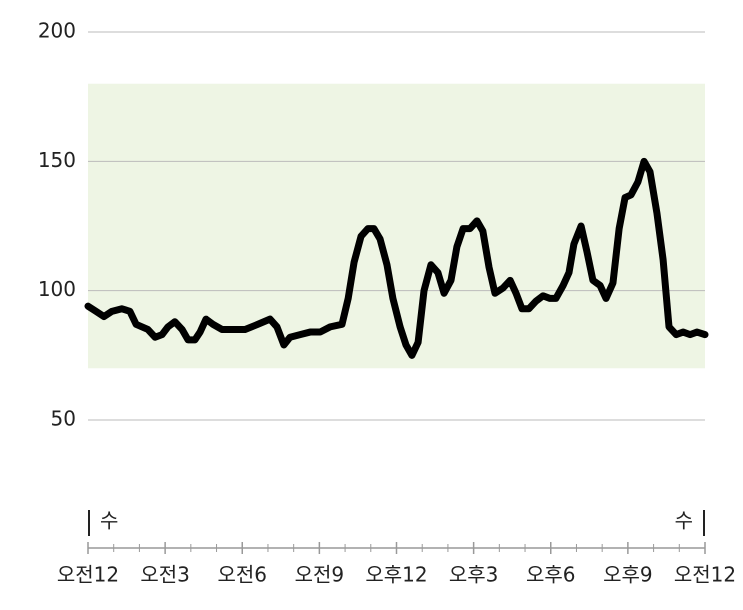 The image size is (743, 610). What do you see at coordinates (57, 31) in the screenshot?
I see `y-tick-label: 200` at bounding box center [57, 31].